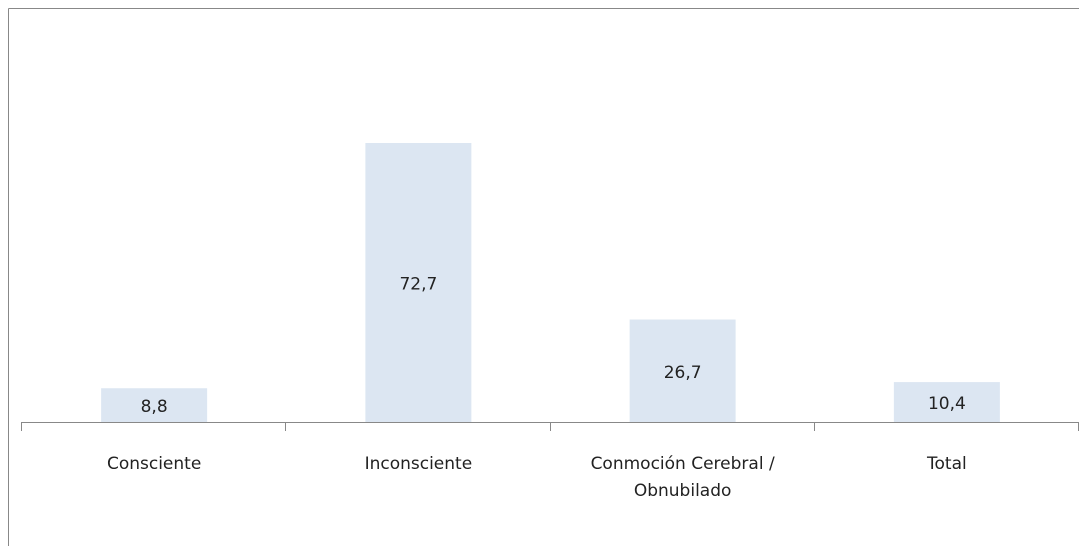 The width and height of the screenshot is (1079, 546). What do you see at coordinates (418, 285) in the screenshot?
I see `value-label: 72,7` at bounding box center [418, 285].